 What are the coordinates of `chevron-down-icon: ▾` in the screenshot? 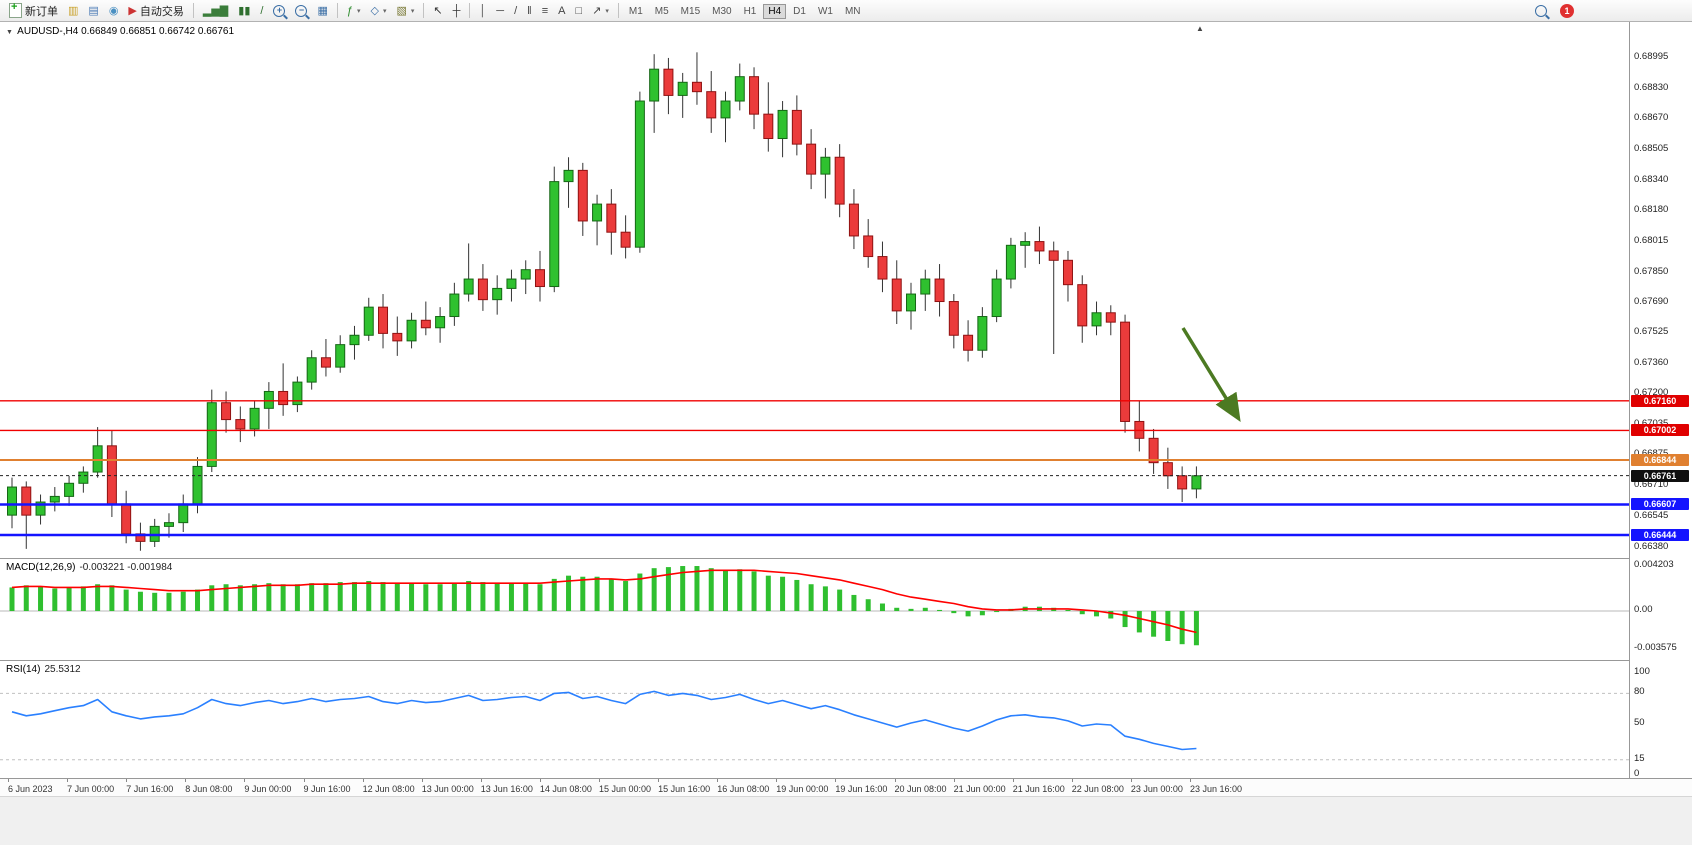 It's located at (412, 11).